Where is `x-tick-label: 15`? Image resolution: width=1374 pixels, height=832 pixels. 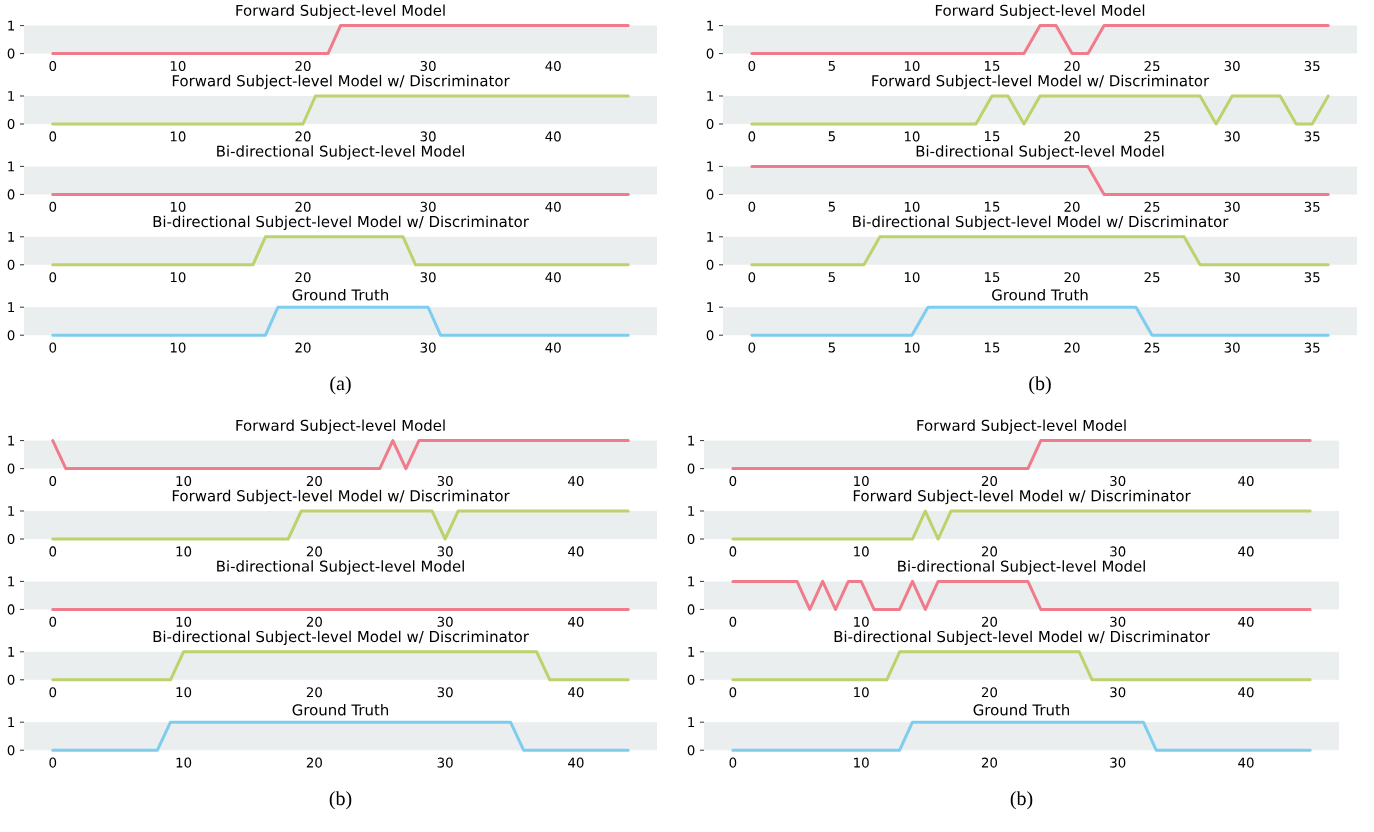 x-tick-label: 15 is located at coordinates (992, 136).